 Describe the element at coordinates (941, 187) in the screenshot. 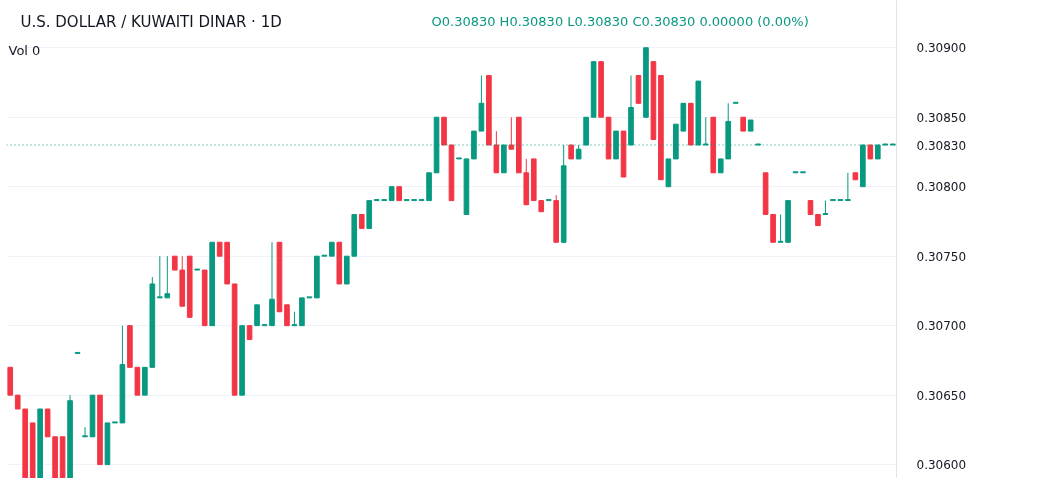

I see `y-tick-label: 0.30800` at that location.